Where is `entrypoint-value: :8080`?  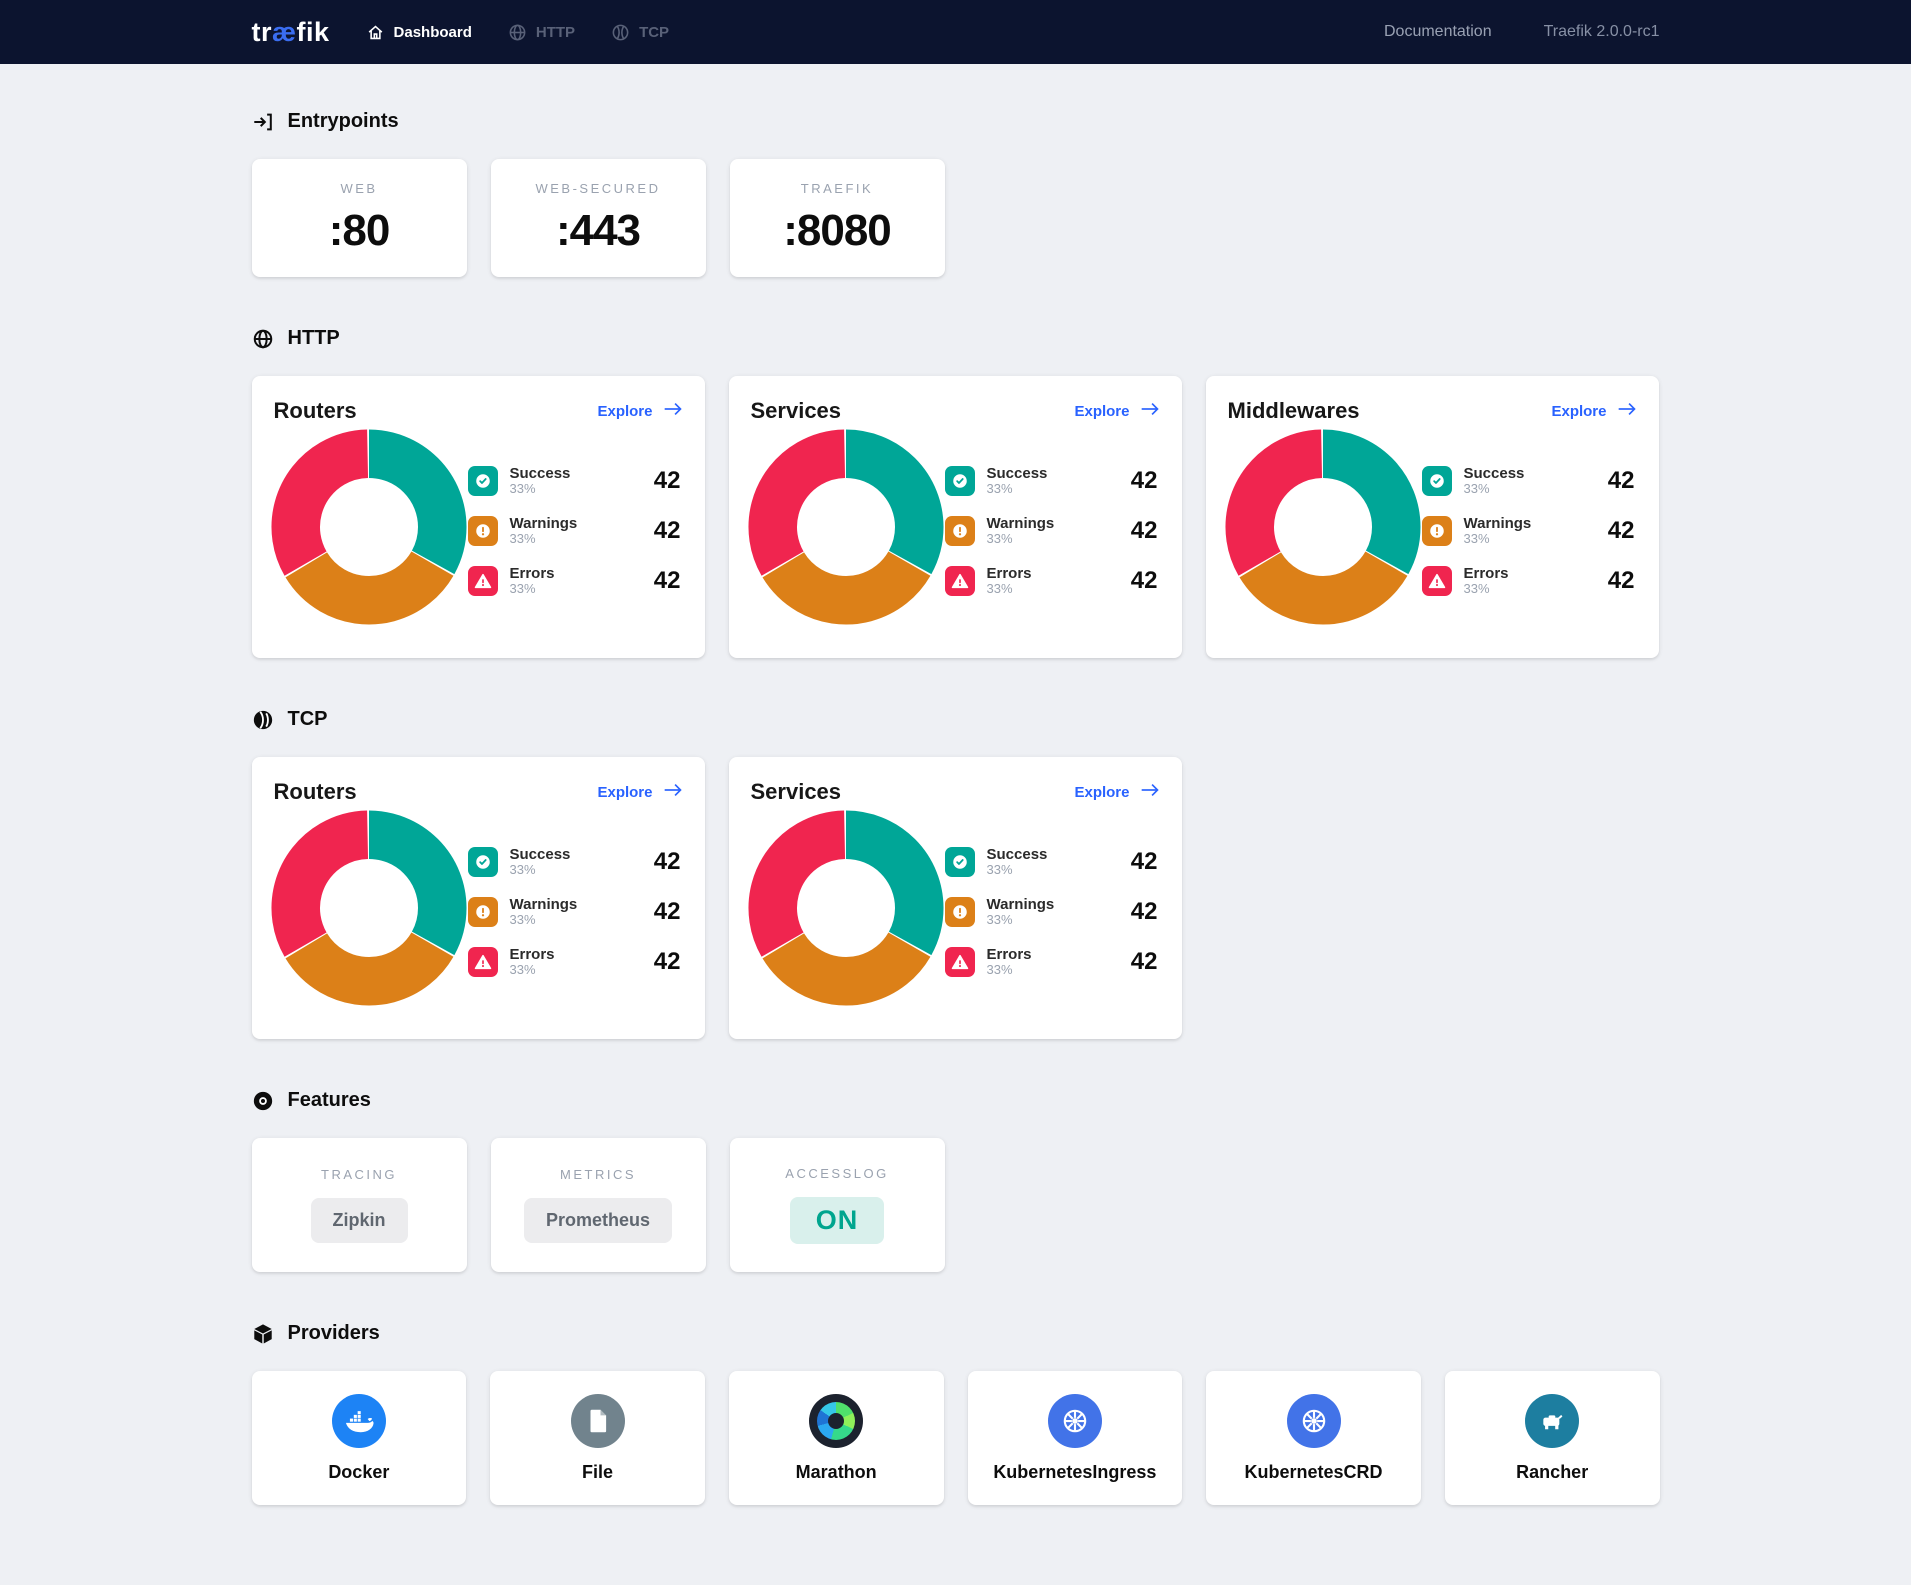 entrypoint-value: :8080 is located at coordinates (837, 230).